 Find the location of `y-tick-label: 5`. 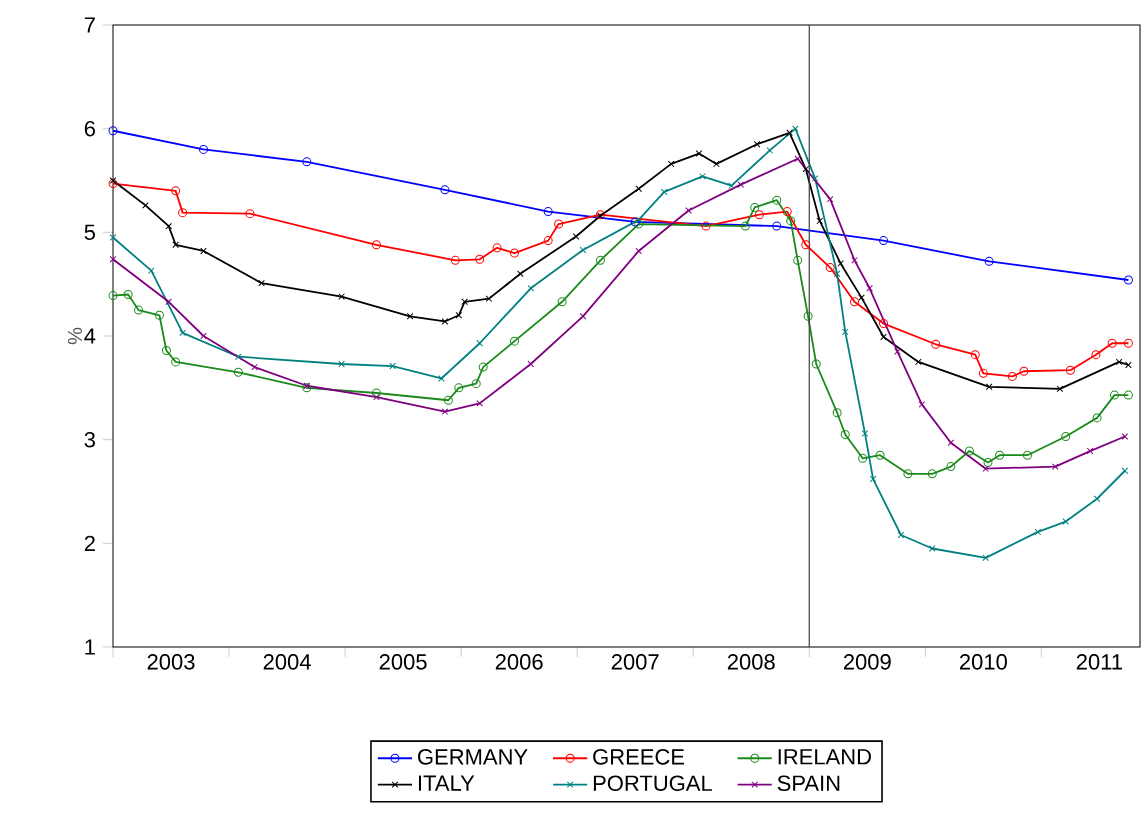

y-tick-label: 5 is located at coordinates (90, 232).